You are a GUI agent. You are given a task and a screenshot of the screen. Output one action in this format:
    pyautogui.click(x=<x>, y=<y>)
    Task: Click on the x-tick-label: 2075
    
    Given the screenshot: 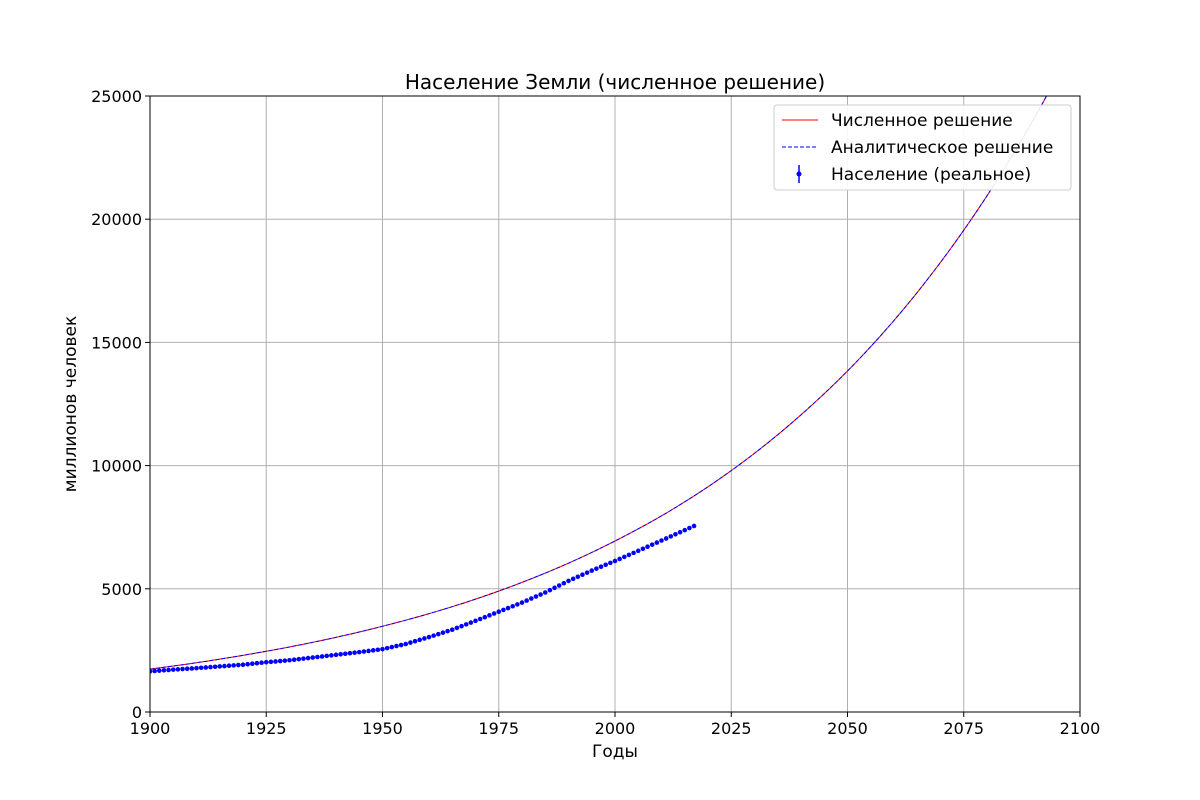 What is the action you would take?
    pyautogui.click(x=963, y=728)
    